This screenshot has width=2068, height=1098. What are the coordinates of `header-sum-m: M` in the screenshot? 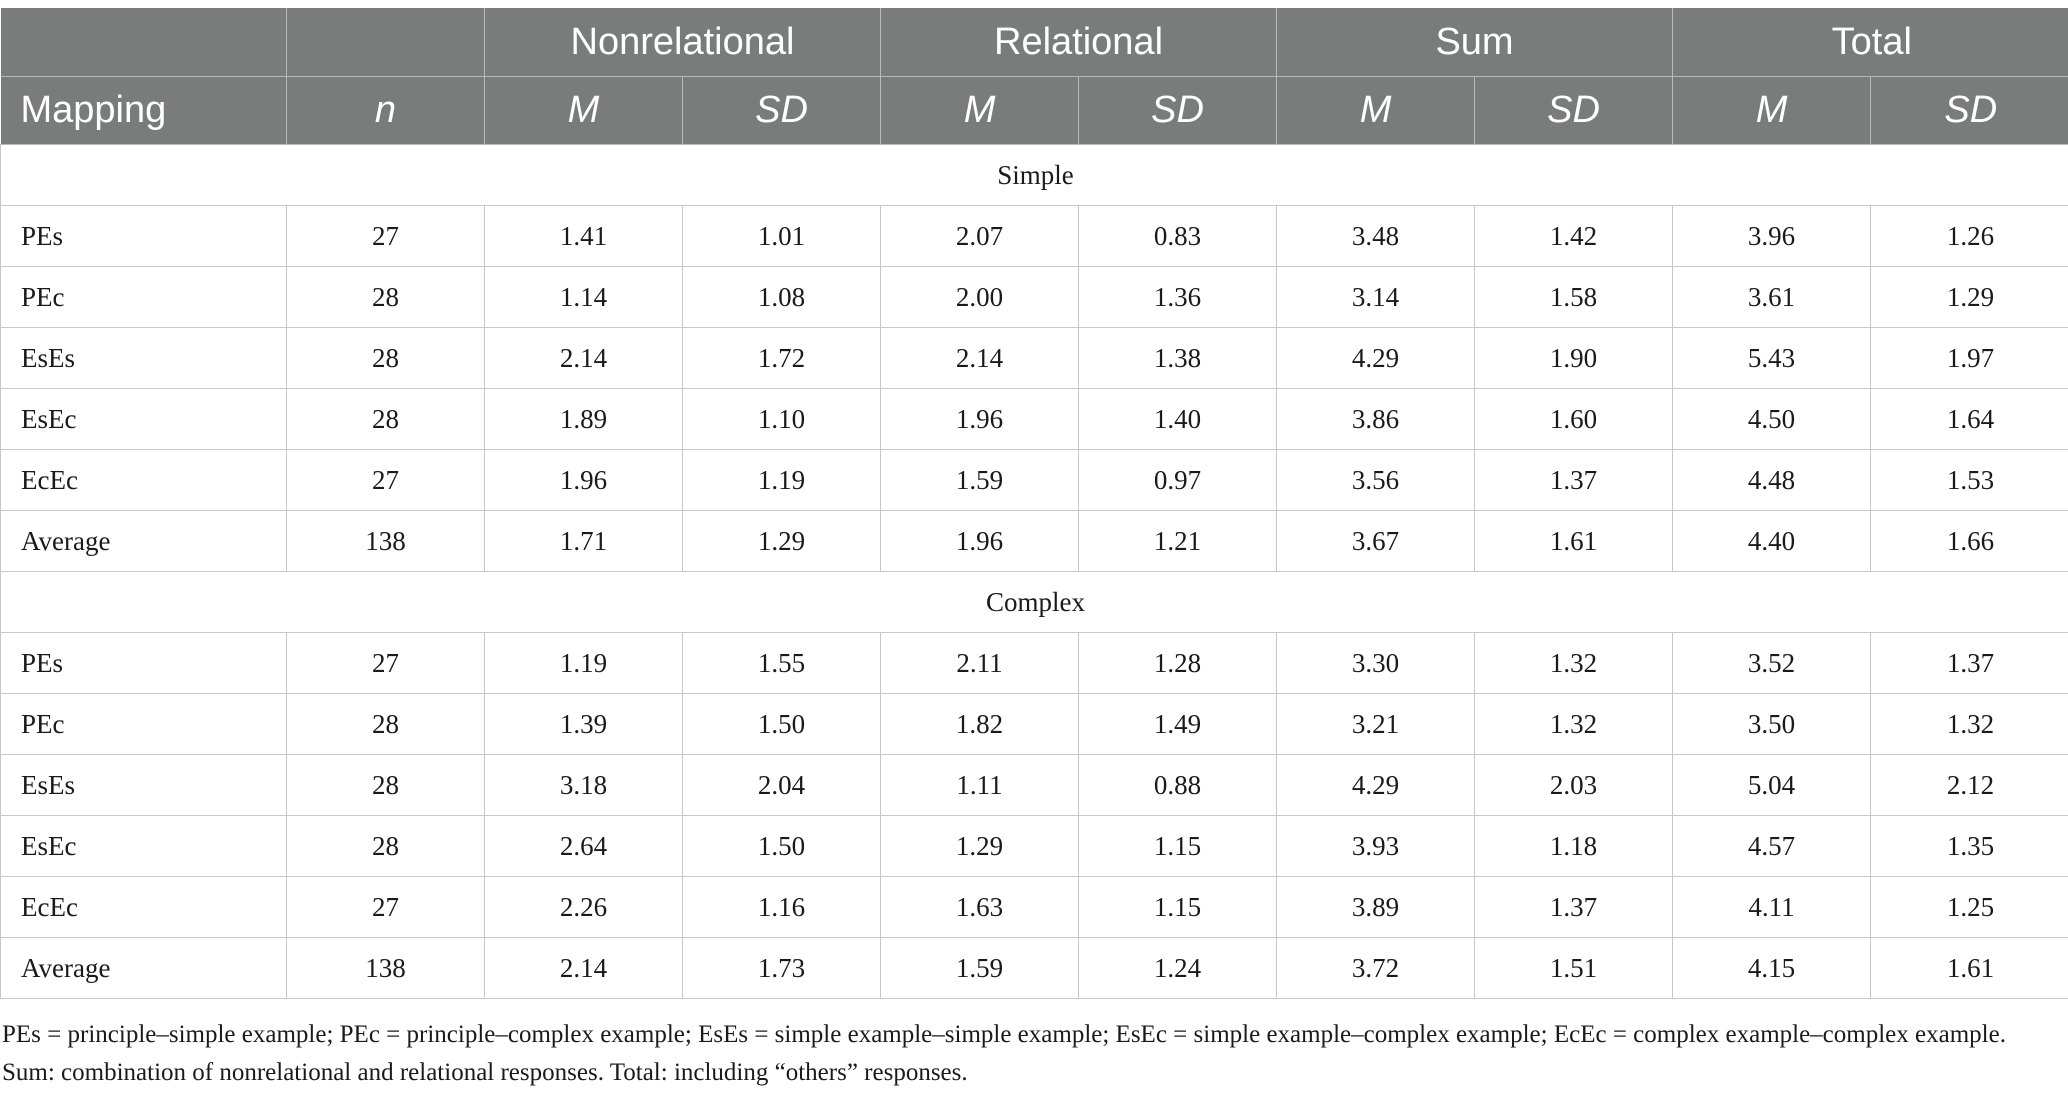 It's located at (1376, 110).